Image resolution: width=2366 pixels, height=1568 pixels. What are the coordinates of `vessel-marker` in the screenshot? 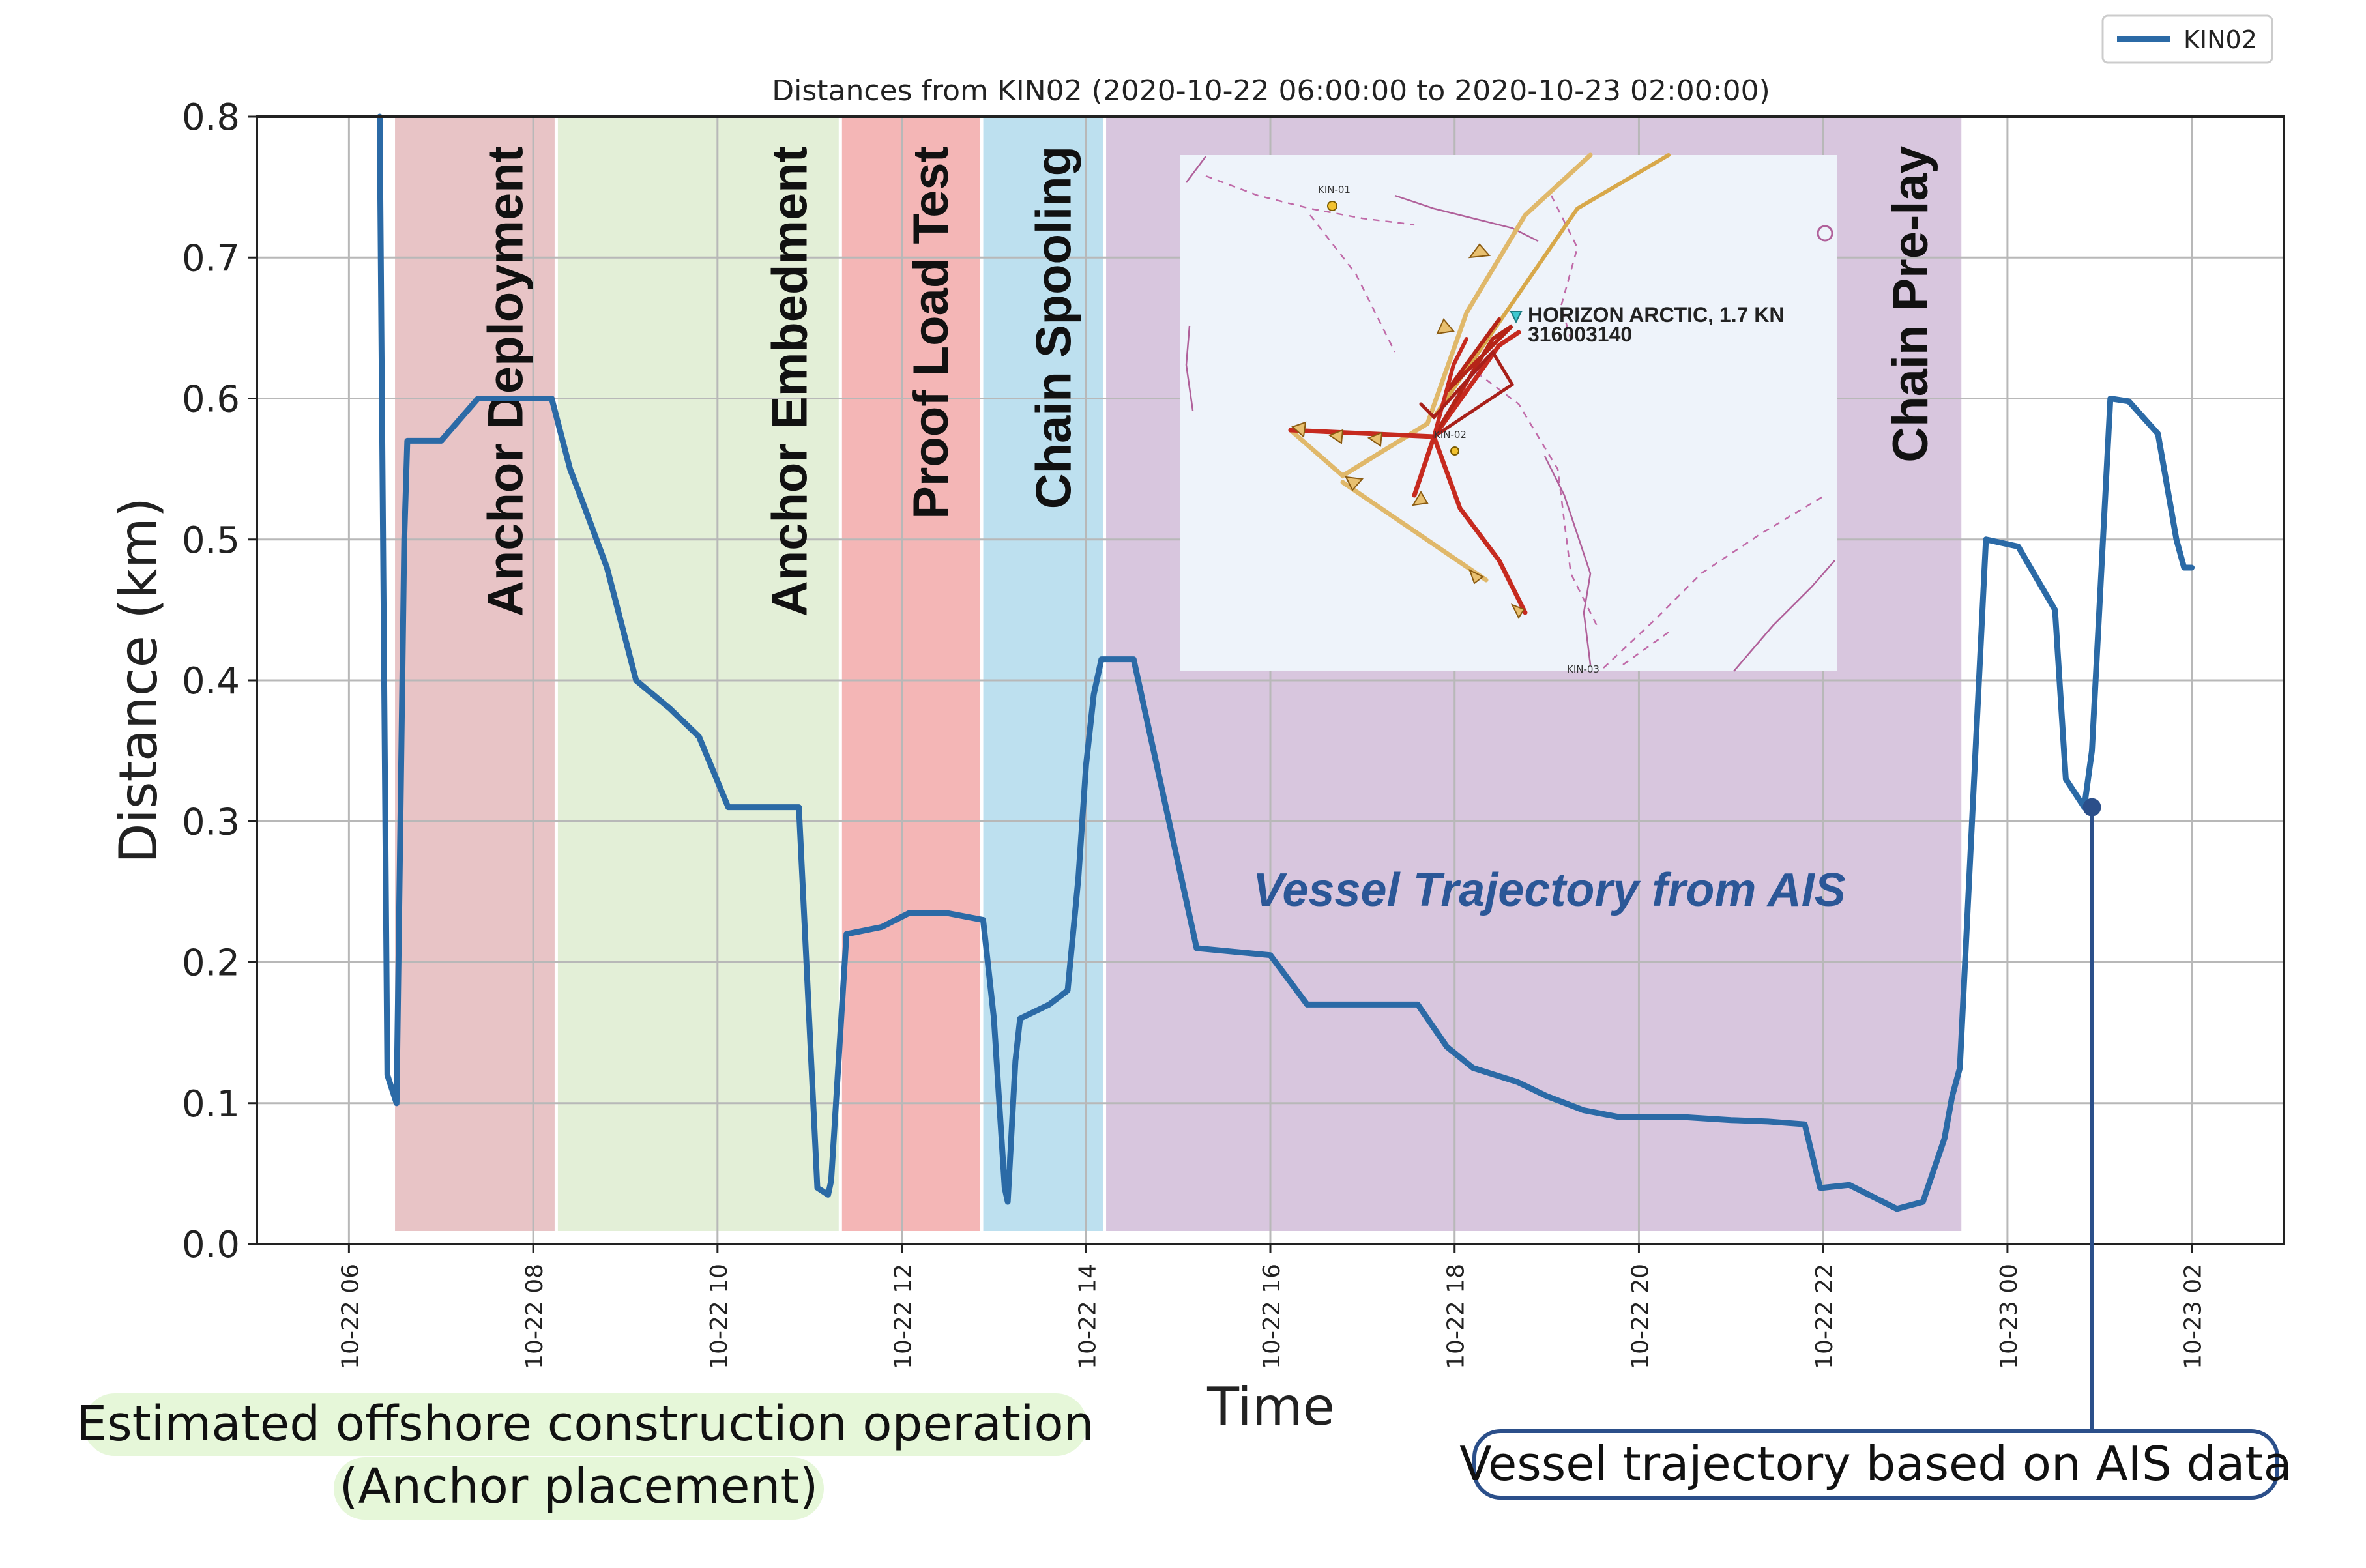 It's located at (1516, 317).